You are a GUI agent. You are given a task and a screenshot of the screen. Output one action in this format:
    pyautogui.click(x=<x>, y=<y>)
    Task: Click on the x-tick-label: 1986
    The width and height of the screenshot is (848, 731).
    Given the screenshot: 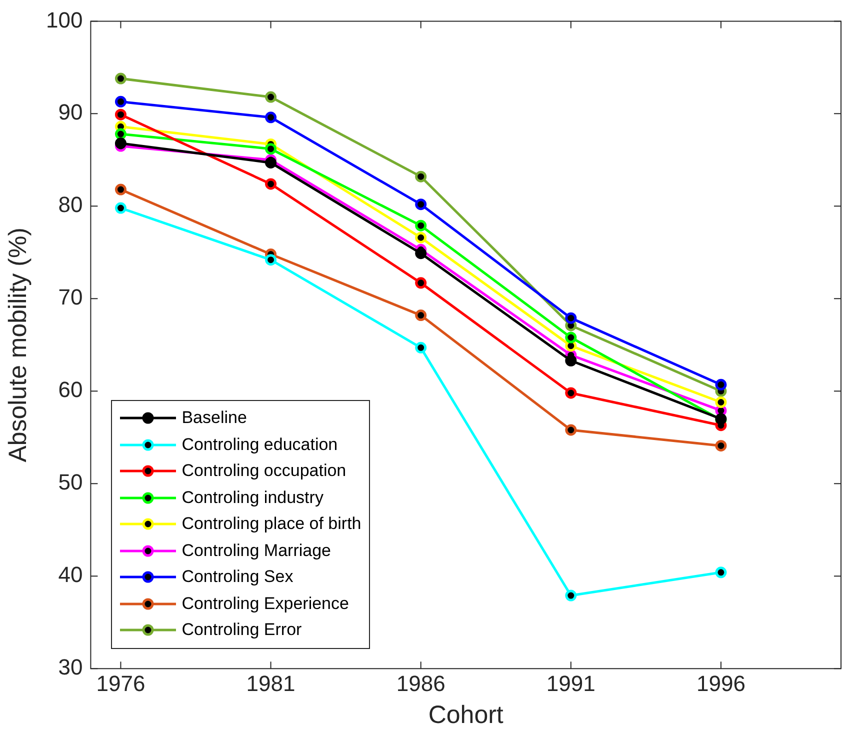 What is the action you would take?
    pyautogui.click(x=421, y=683)
    